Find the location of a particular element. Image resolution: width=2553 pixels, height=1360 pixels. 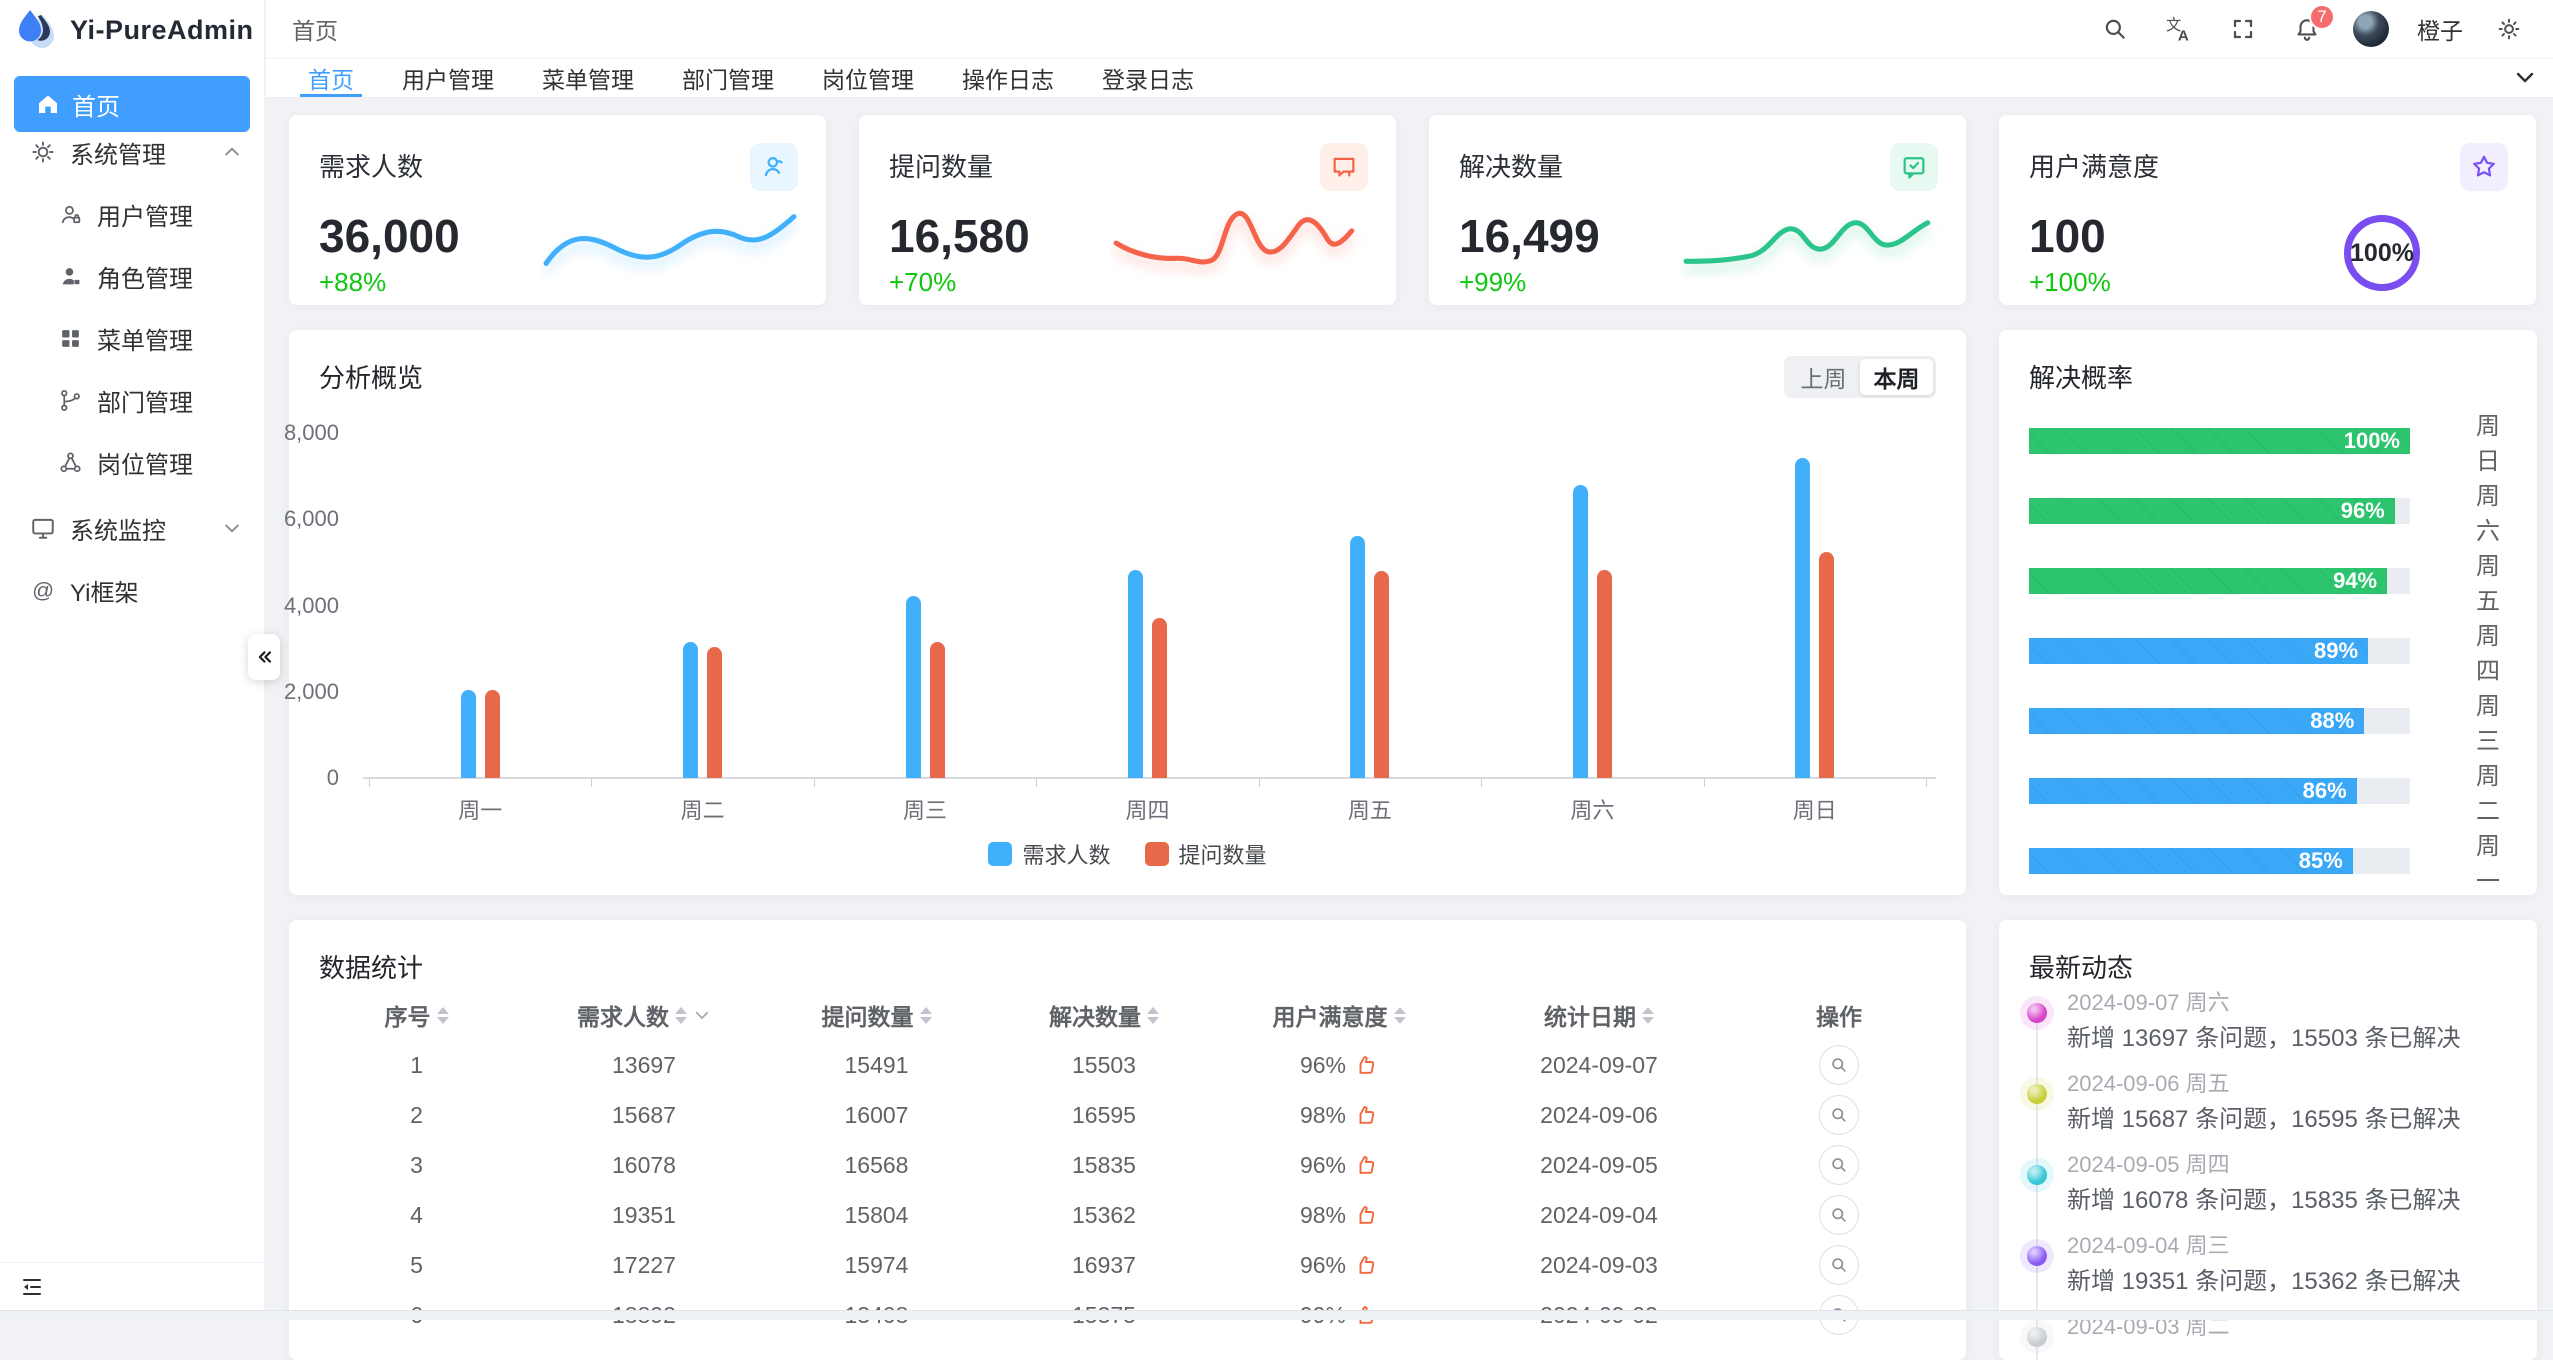

cell-value: 17227 is located at coordinates (644, 1265).